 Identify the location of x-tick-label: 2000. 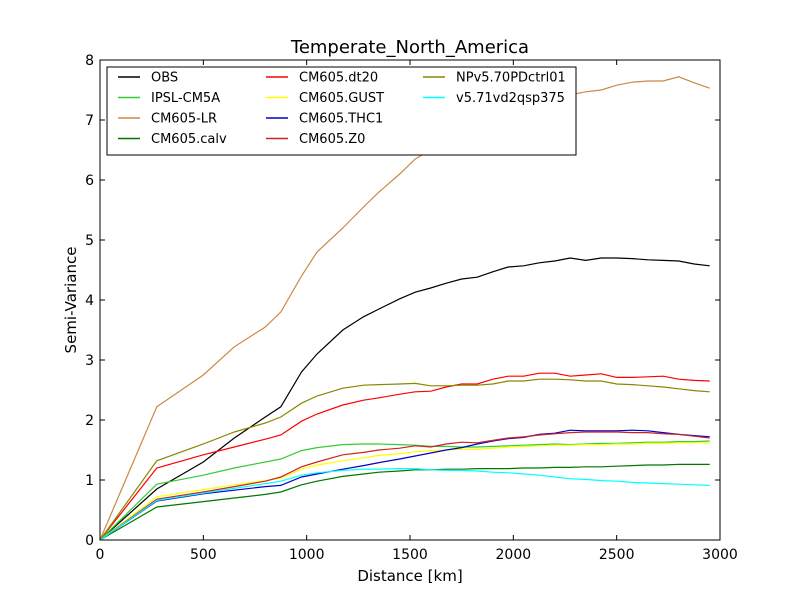
(514, 555).